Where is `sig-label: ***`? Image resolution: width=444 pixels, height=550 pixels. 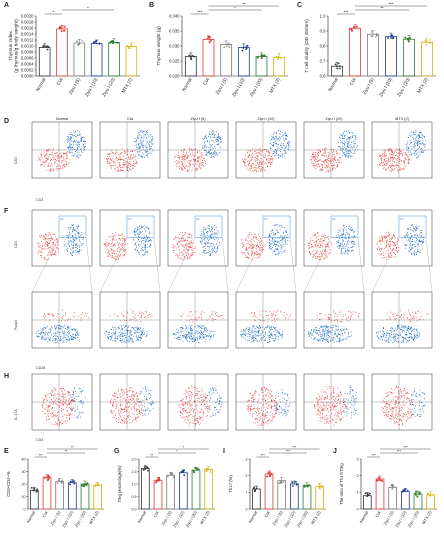 sig-label: *** is located at coordinates (391, 3).